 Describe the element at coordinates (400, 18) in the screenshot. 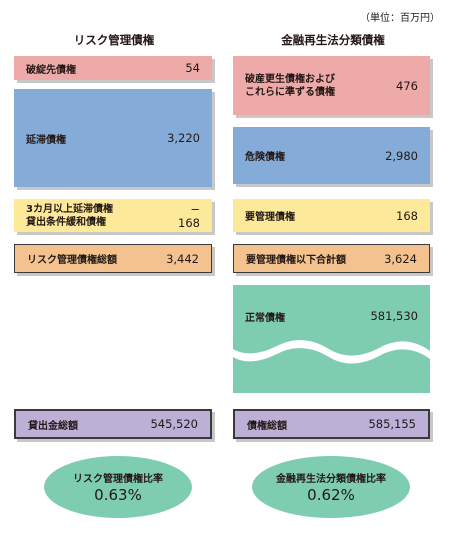

I see `unit-label: （単位：百万円）` at that location.